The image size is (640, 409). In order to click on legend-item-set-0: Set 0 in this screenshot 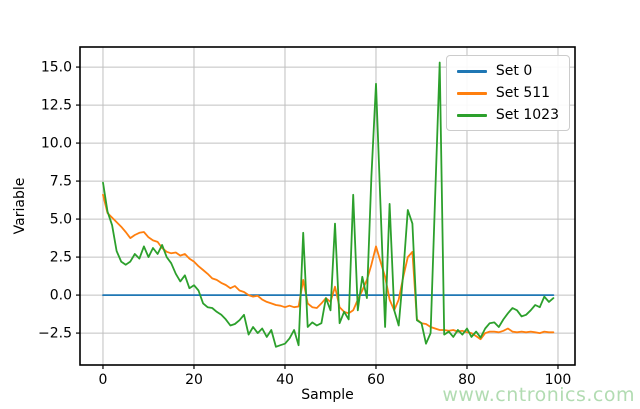, I will do `click(507, 71)`.